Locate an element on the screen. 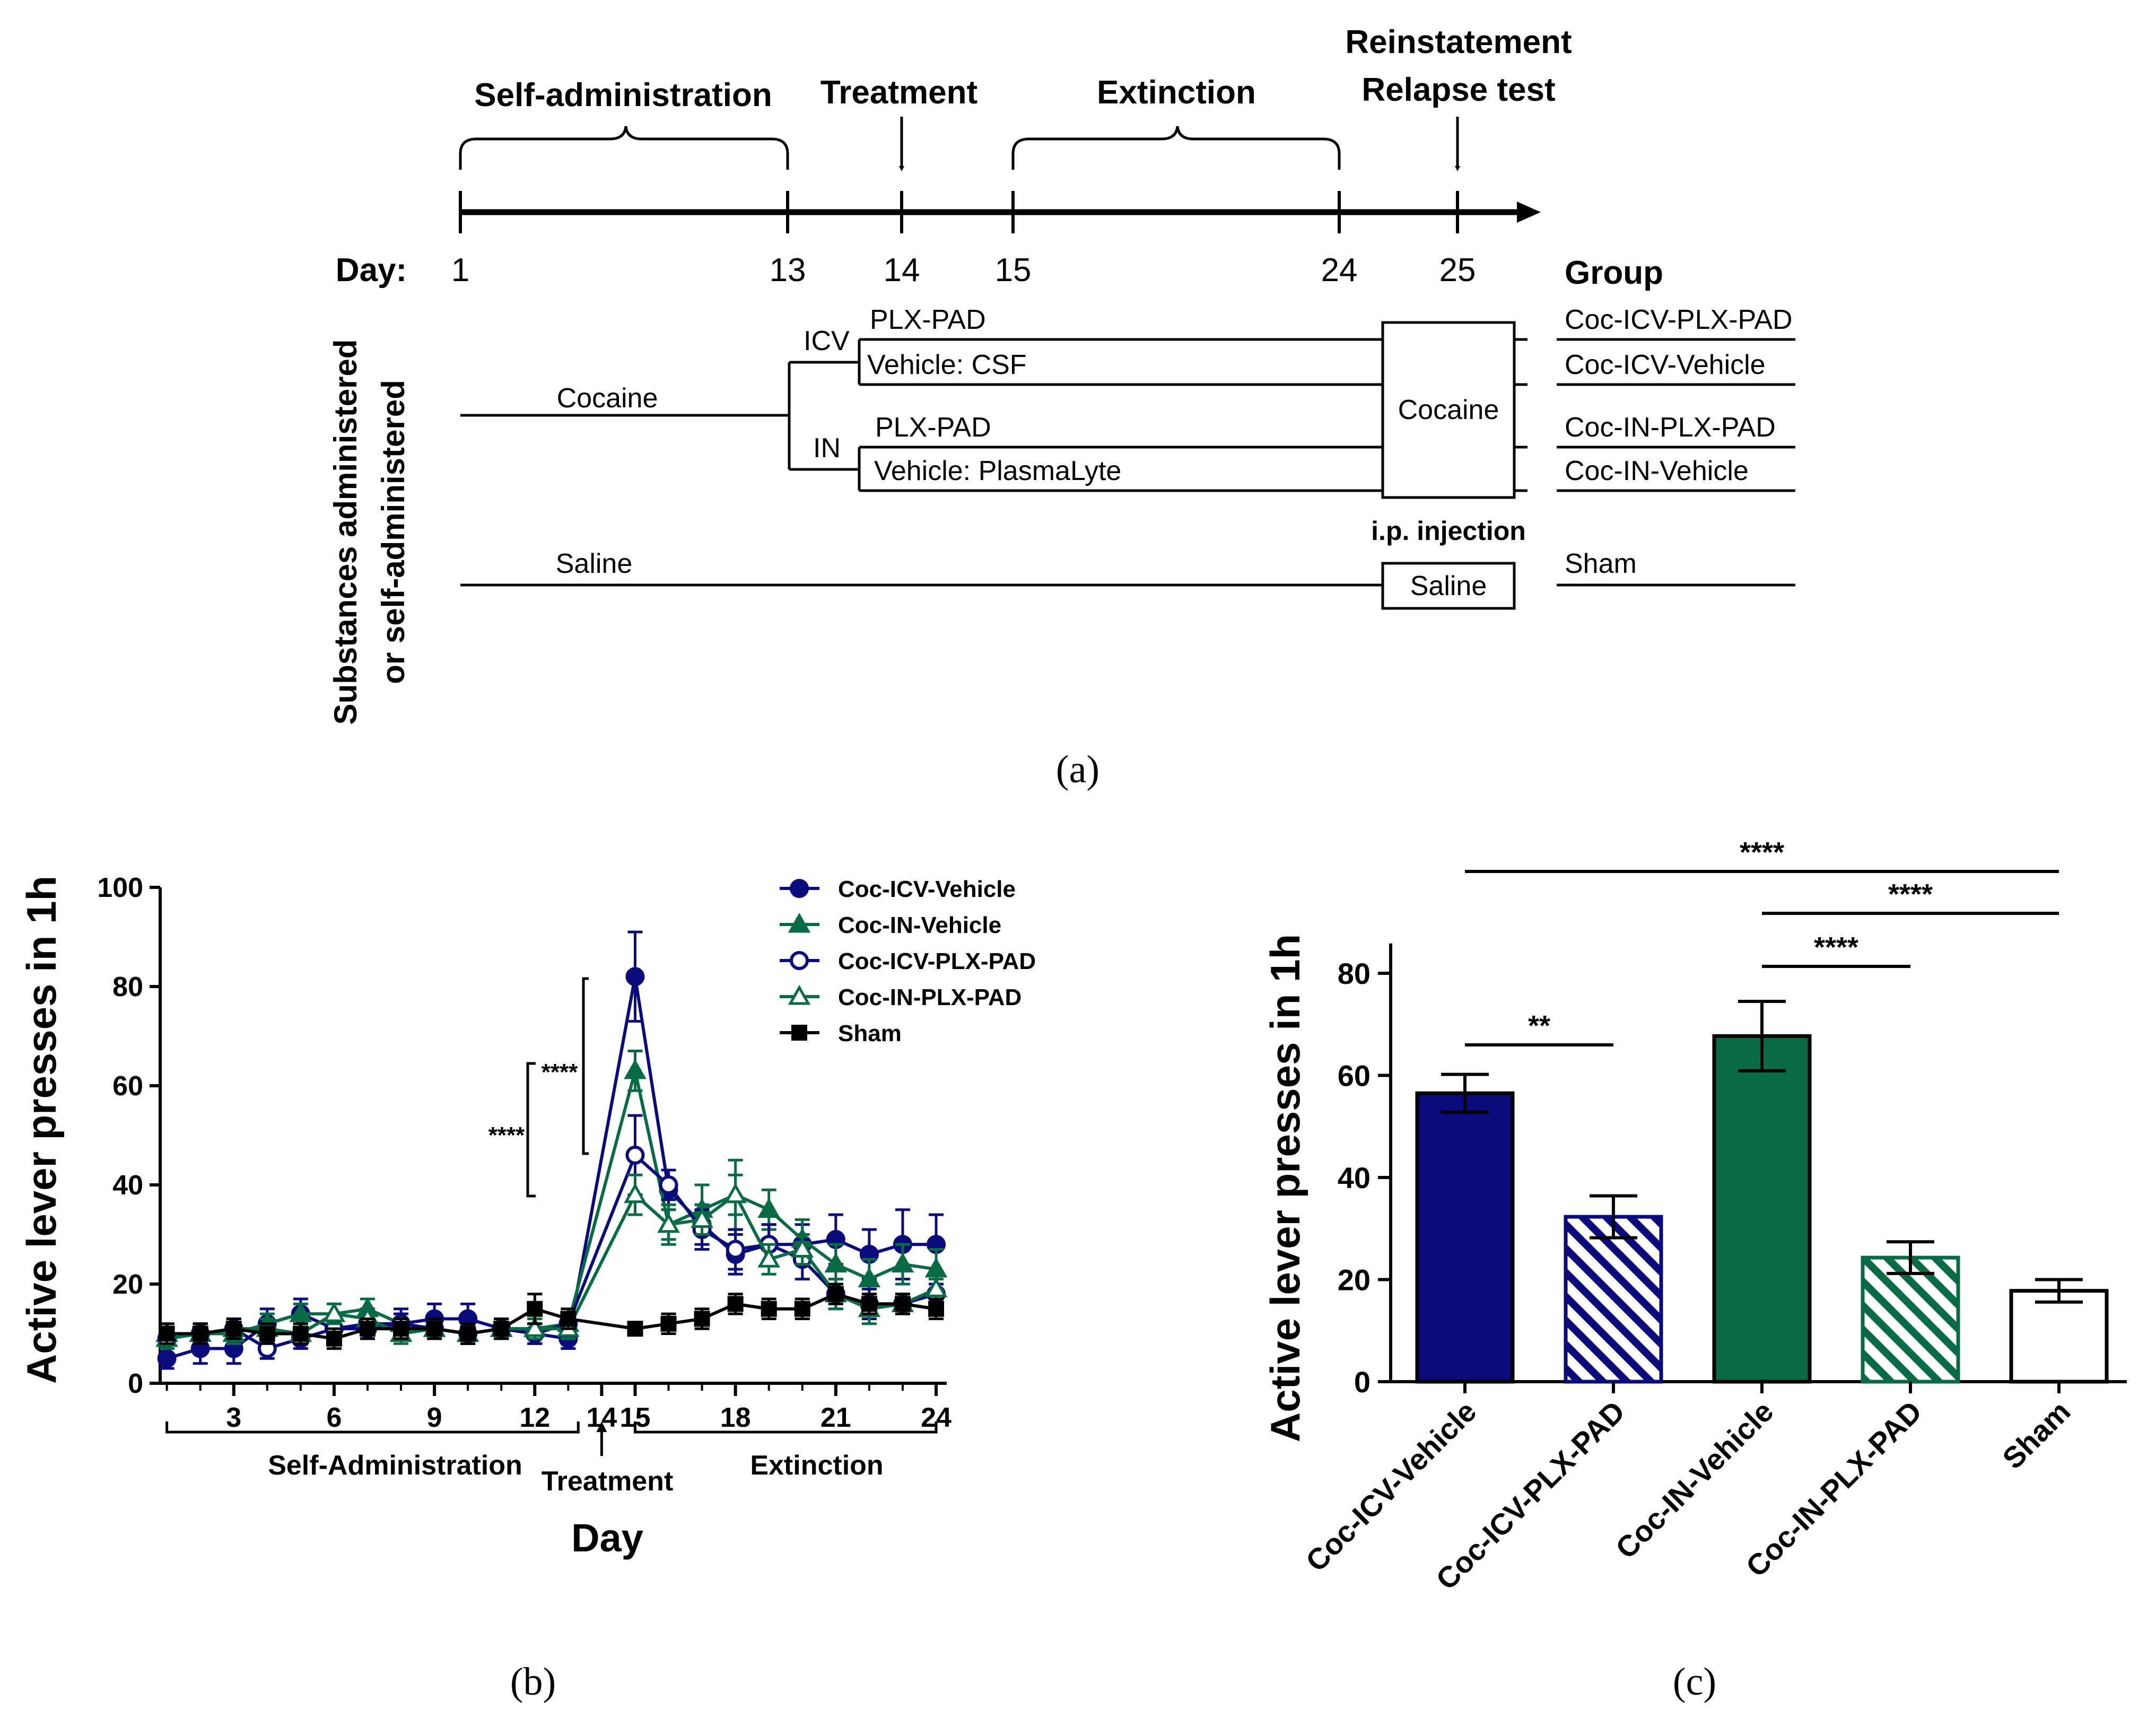 The width and height of the screenshot is (2156, 1710). bar-category-label: Sham is located at coordinates (2036, 1434).